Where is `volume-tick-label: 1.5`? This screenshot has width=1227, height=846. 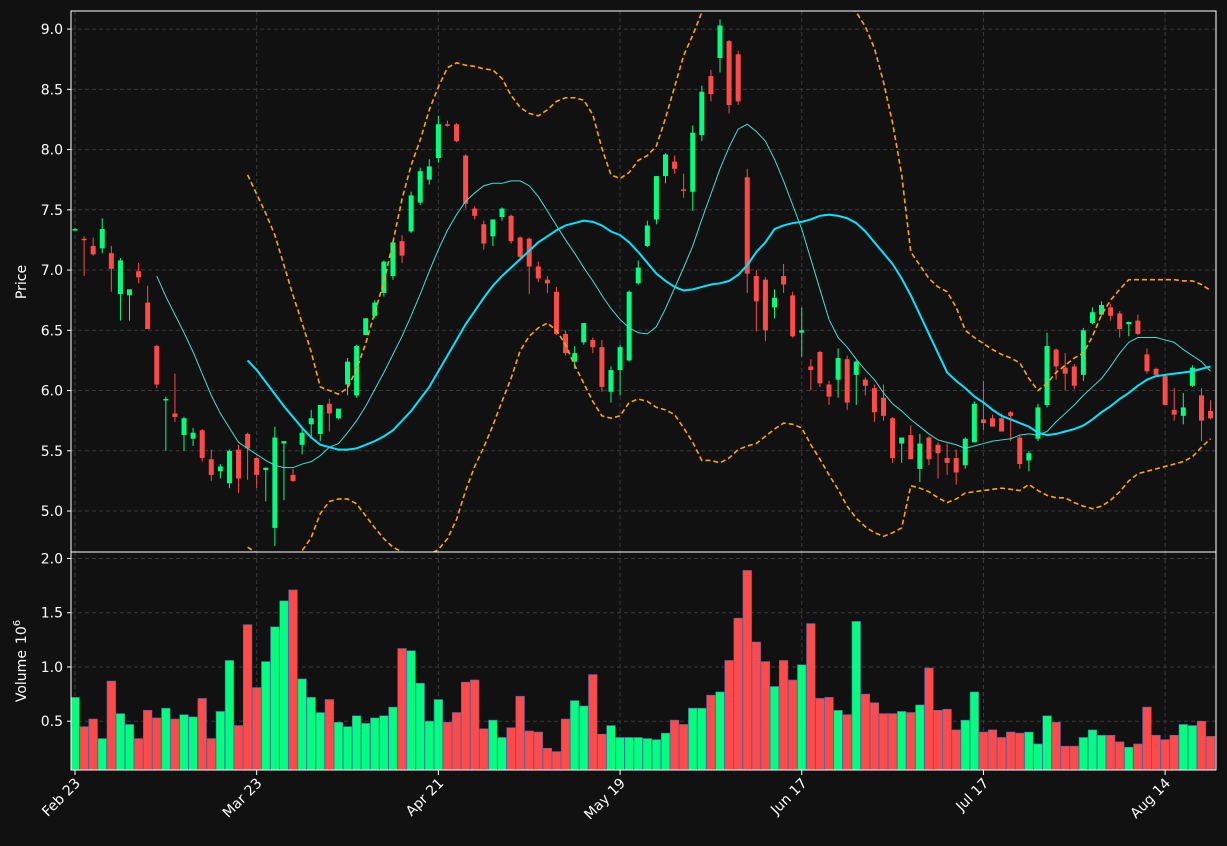
volume-tick-label: 1.5 is located at coordinates (52, 614).